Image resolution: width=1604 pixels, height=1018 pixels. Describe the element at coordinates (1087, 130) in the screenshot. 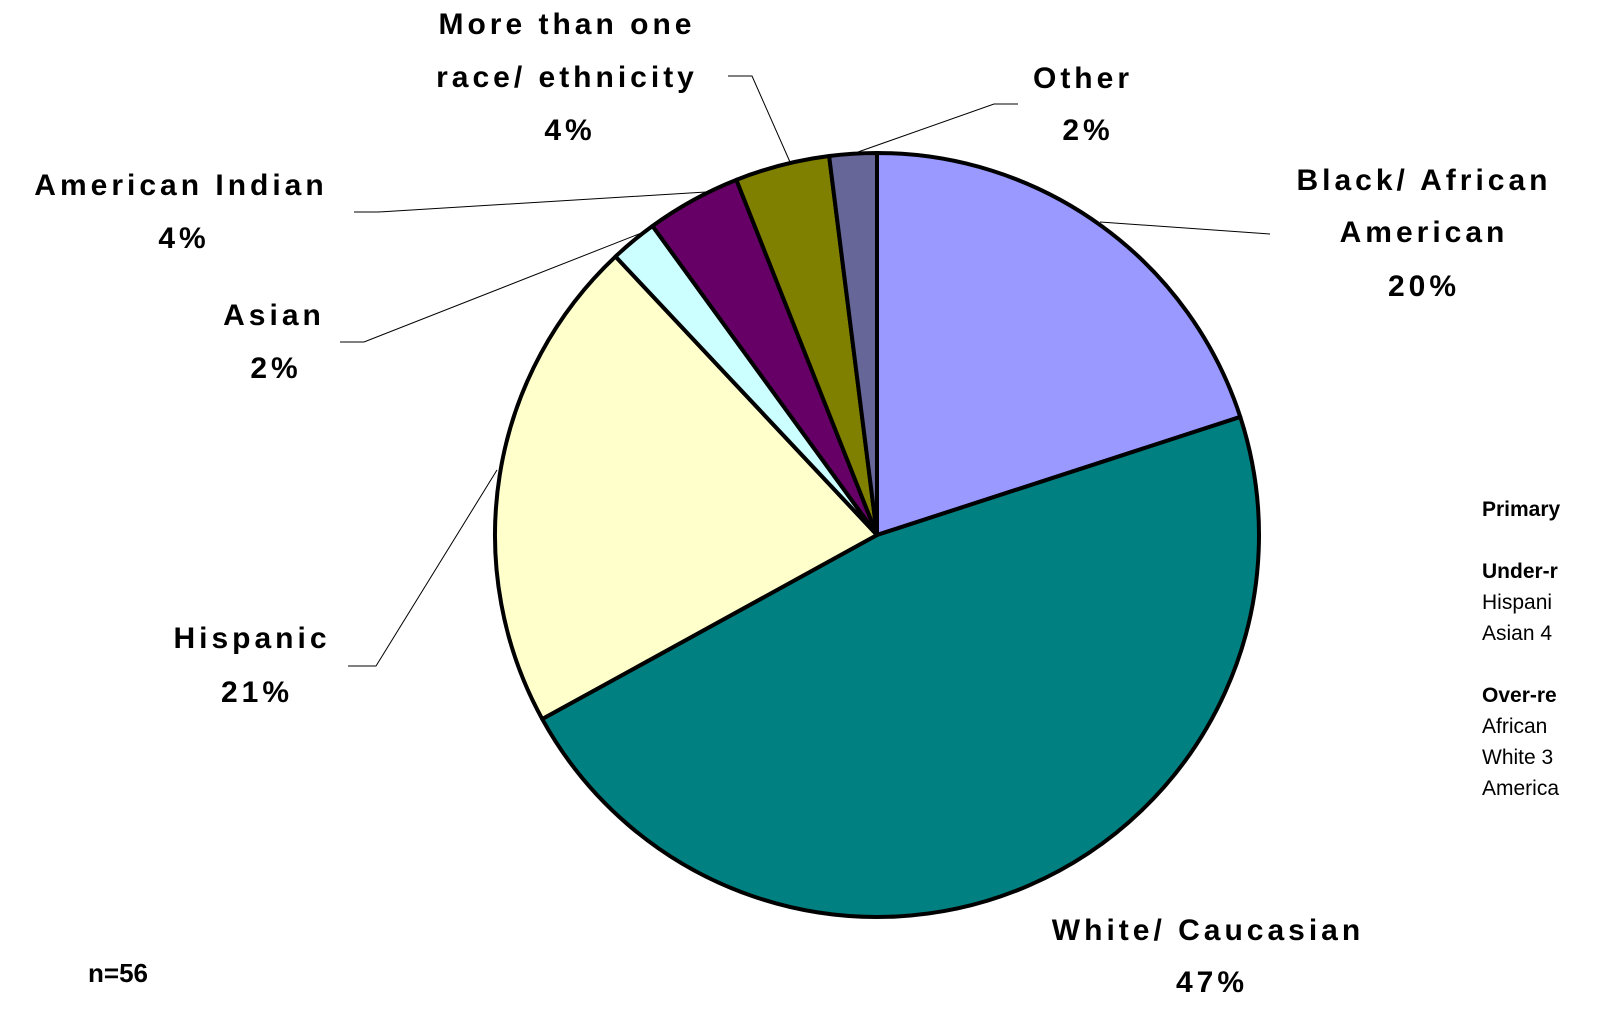

I see `value-other: 2%` at that location.